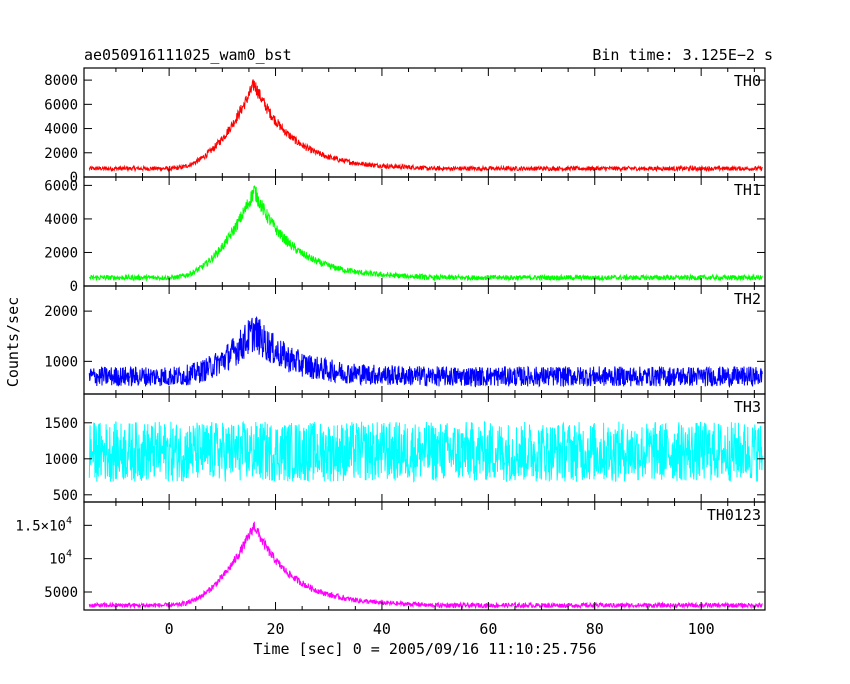 The height and width of the screenshot is (684, 850). I want to click on y-tick-label: 8000, so click(61, 81).